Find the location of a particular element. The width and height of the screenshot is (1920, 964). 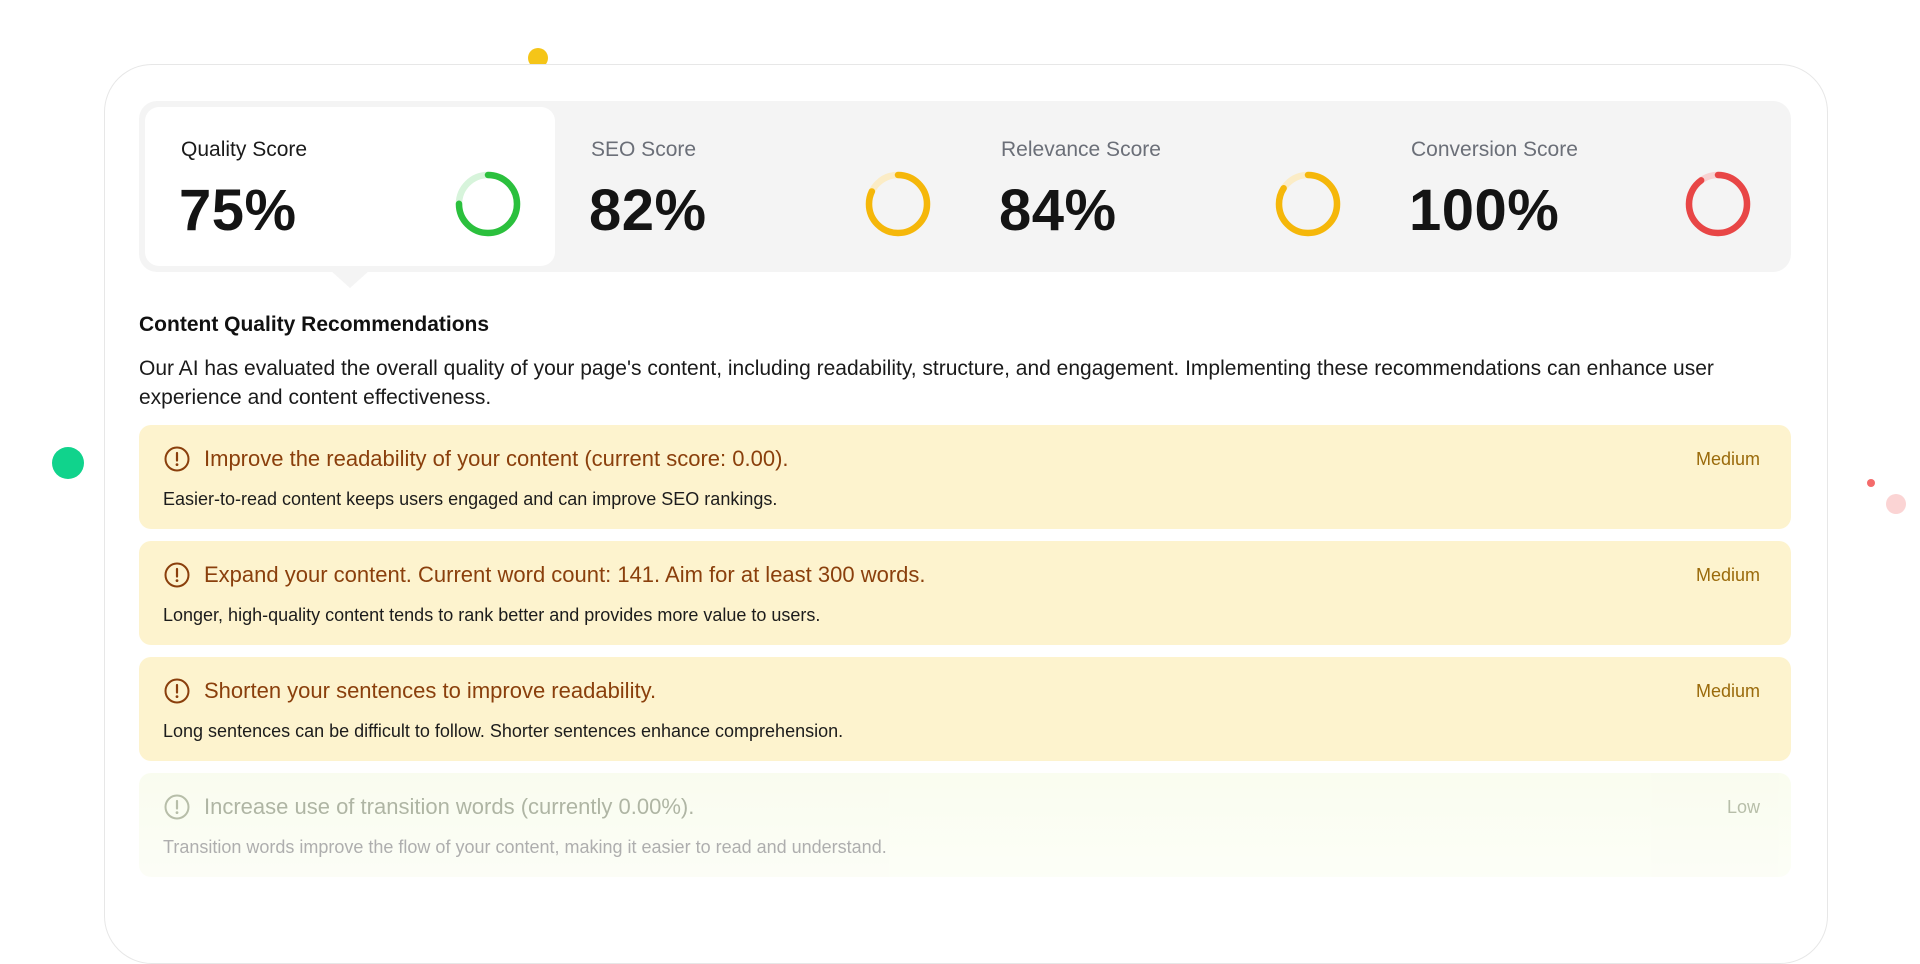

score-value: 75% is located at coordinates (238, 210).